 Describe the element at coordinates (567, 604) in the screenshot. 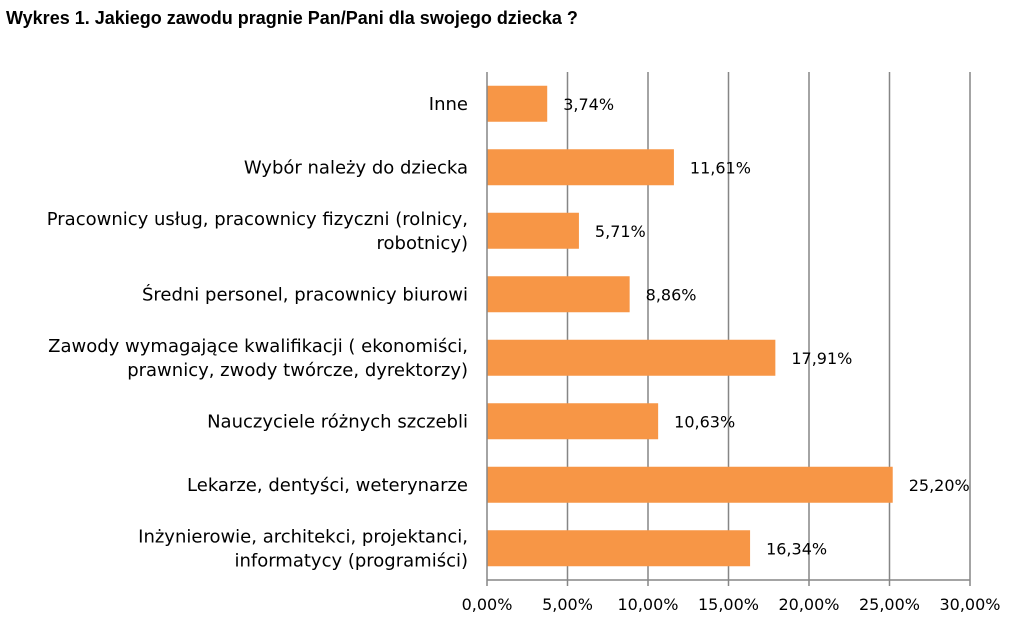

I see `x-tick-label-1: 5,00%` at that location.